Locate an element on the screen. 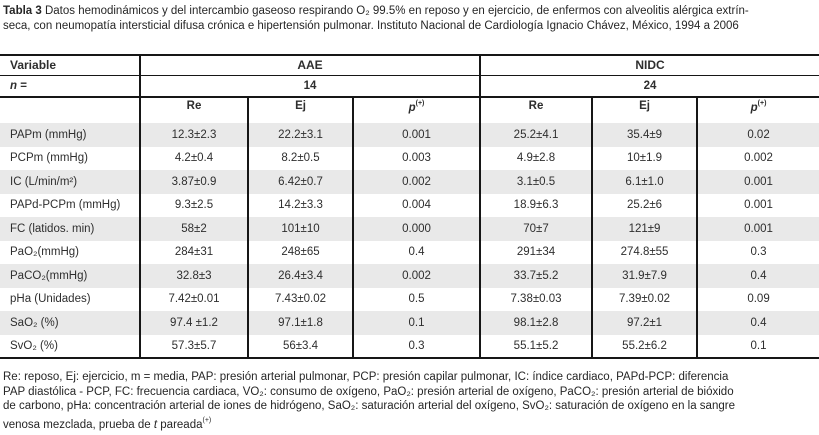  cell-aae-pvalue: 0.004 is located at coordinates (416, 205).